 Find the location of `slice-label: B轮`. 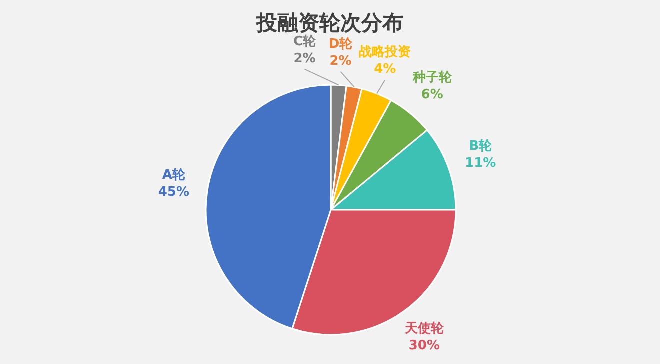

slice-label: B轮 is located at coordinates (481, 146).